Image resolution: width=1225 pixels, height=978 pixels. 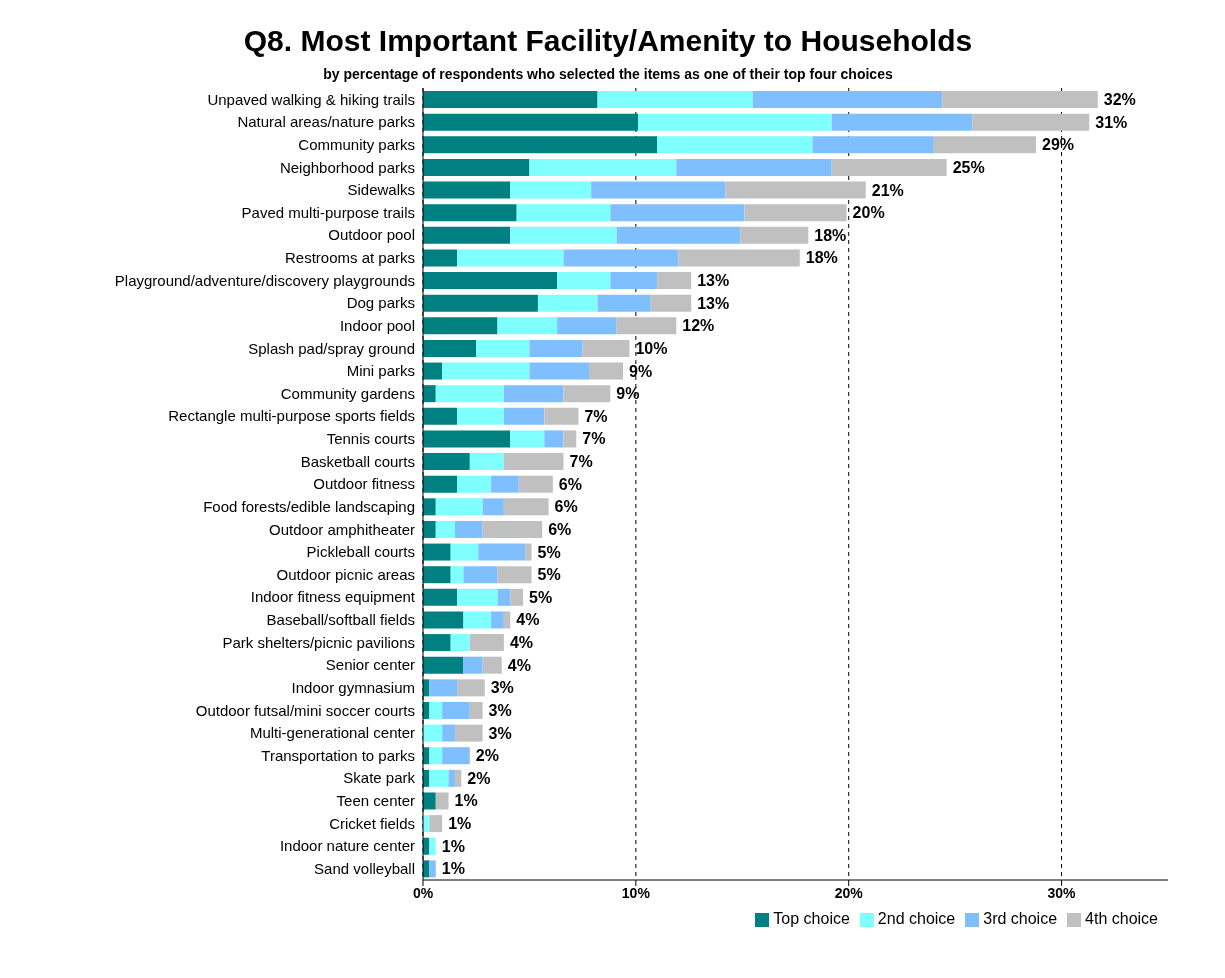 I want to click on x-tick-label: 30%, so click(x=1062, y=892).